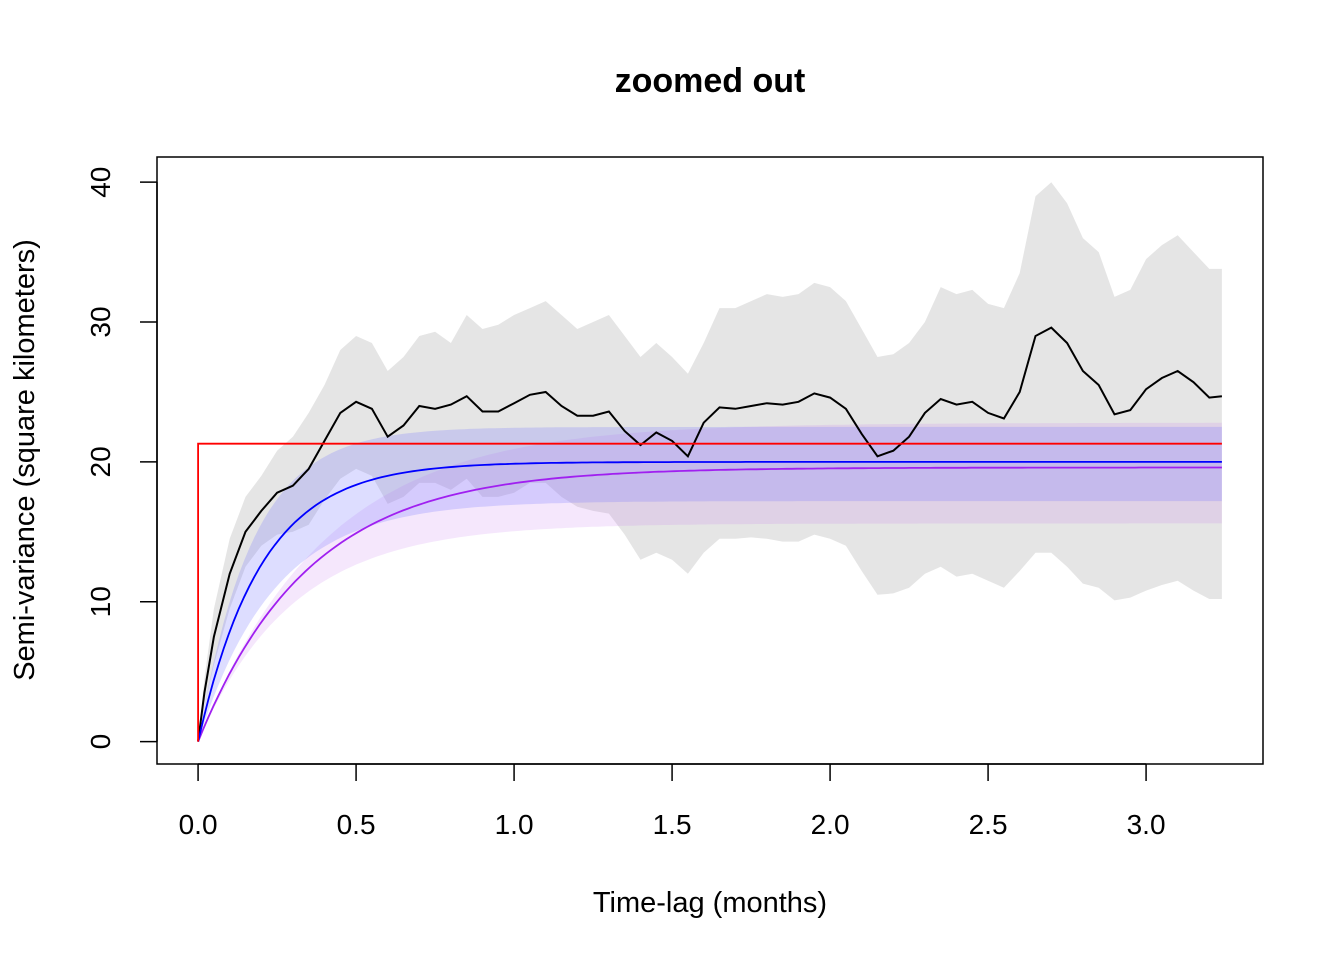 The height and width of the screenshot is (960, 1344). I want to click on y-axis: 0 10 20 30 40, so click(121, 458).